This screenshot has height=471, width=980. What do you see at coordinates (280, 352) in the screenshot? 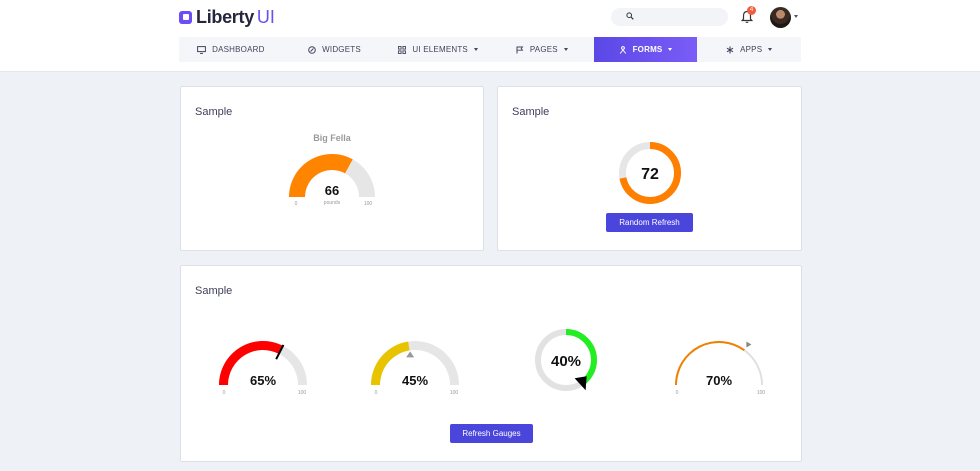
I see `gauge-needle` at bounding box center [280, 352].